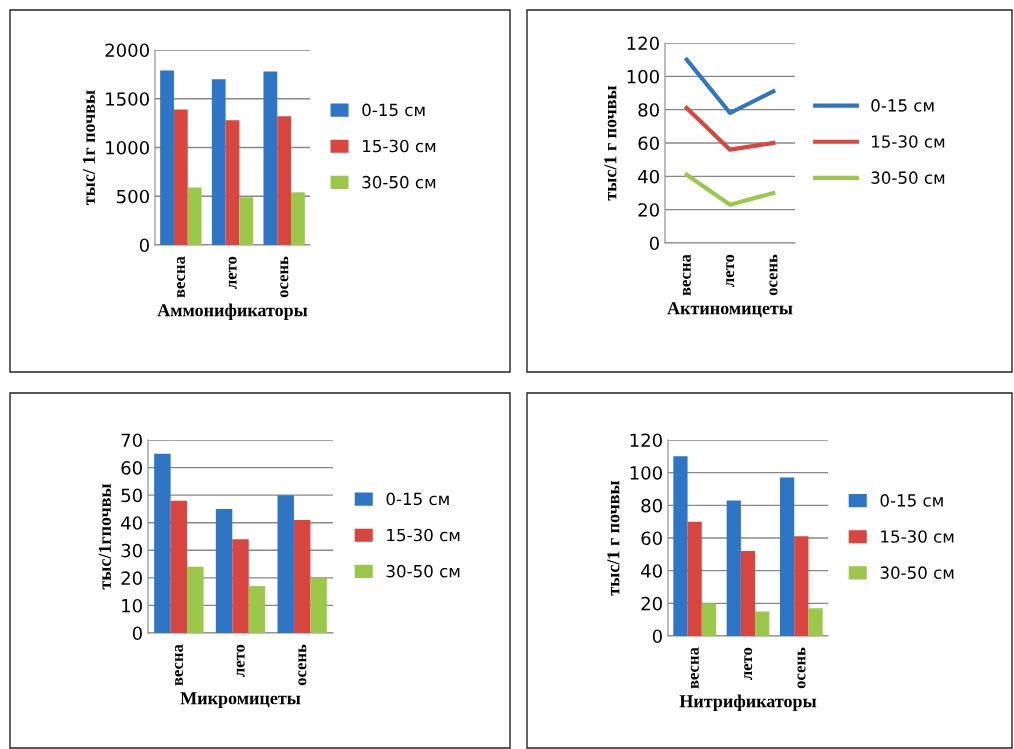  What do you see at coordinates (132, 605) in the screenshot?
I see `y-tick-label: 10` at bounding box center [132, 605].